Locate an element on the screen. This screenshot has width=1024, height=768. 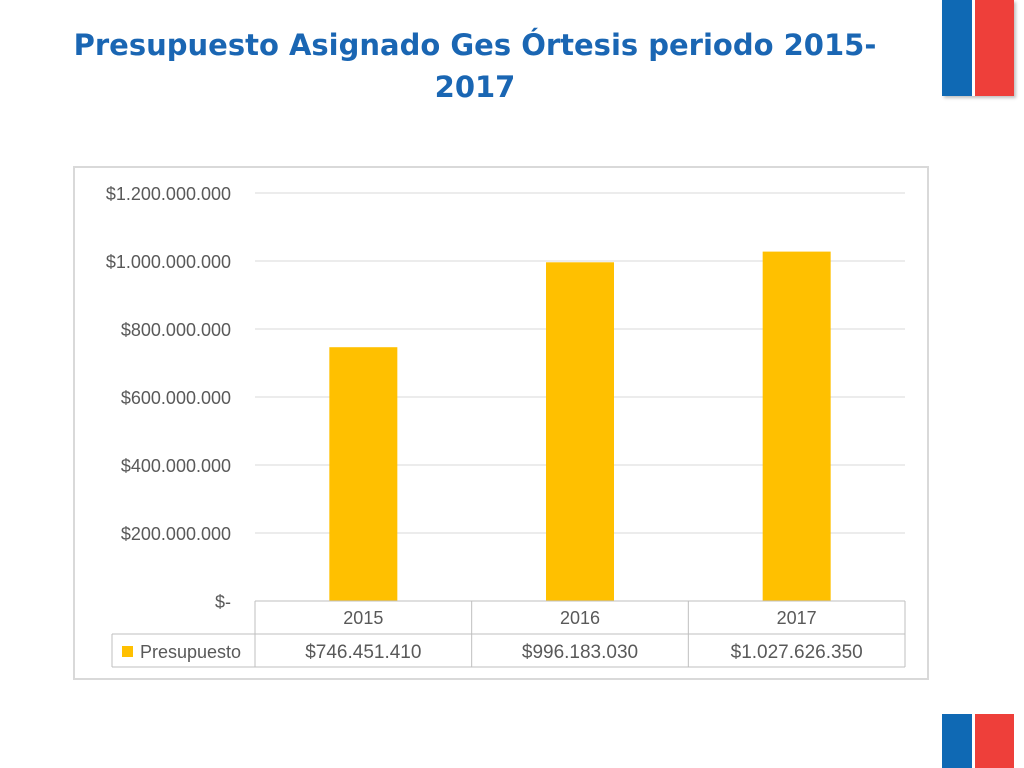
bar-2016 is located at coordinates (580, 431).